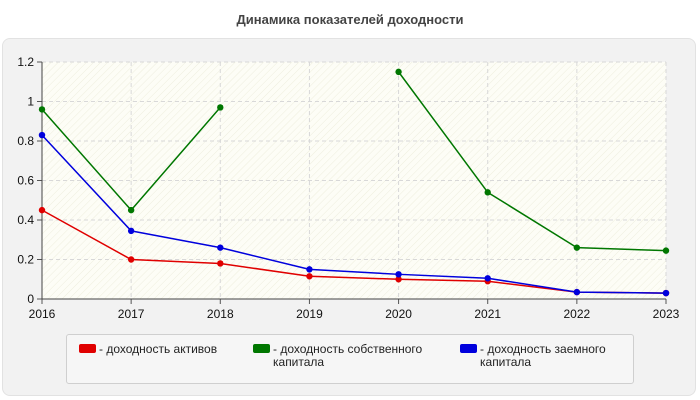  Describe the element at coordinates (309, 314) in the screenshot. I see `x-tick-label: 2019` at that location.